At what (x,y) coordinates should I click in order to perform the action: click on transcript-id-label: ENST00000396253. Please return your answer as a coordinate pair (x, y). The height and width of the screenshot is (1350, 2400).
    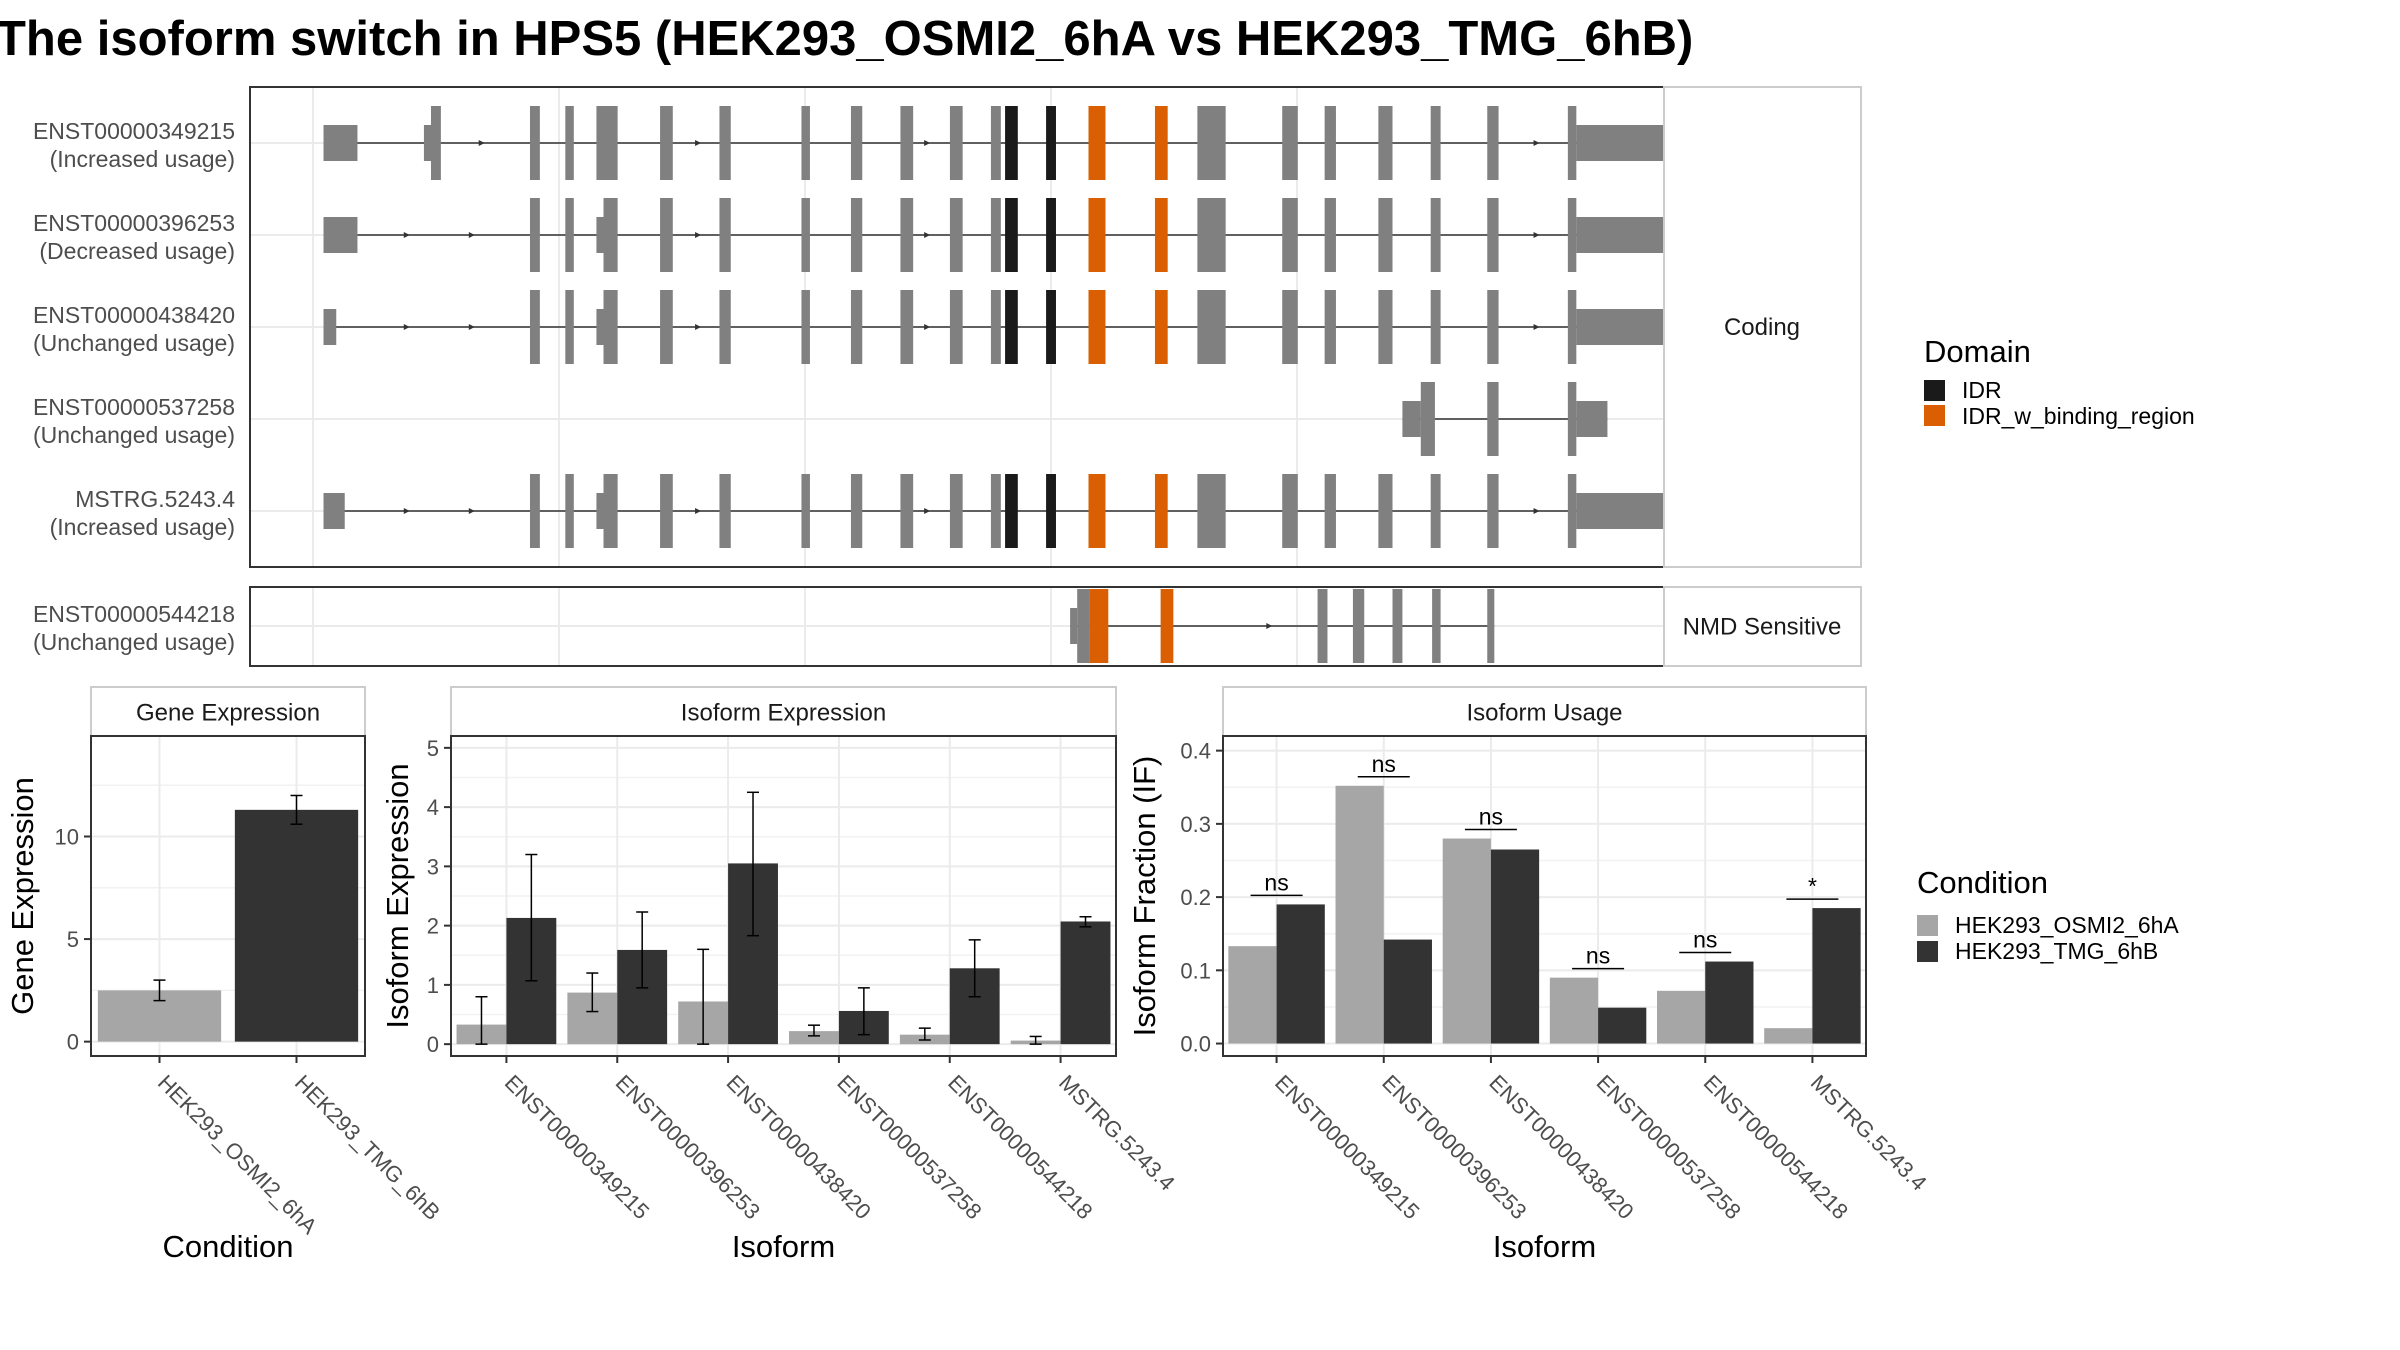
    Looking at the image, I should click on (134, 223).